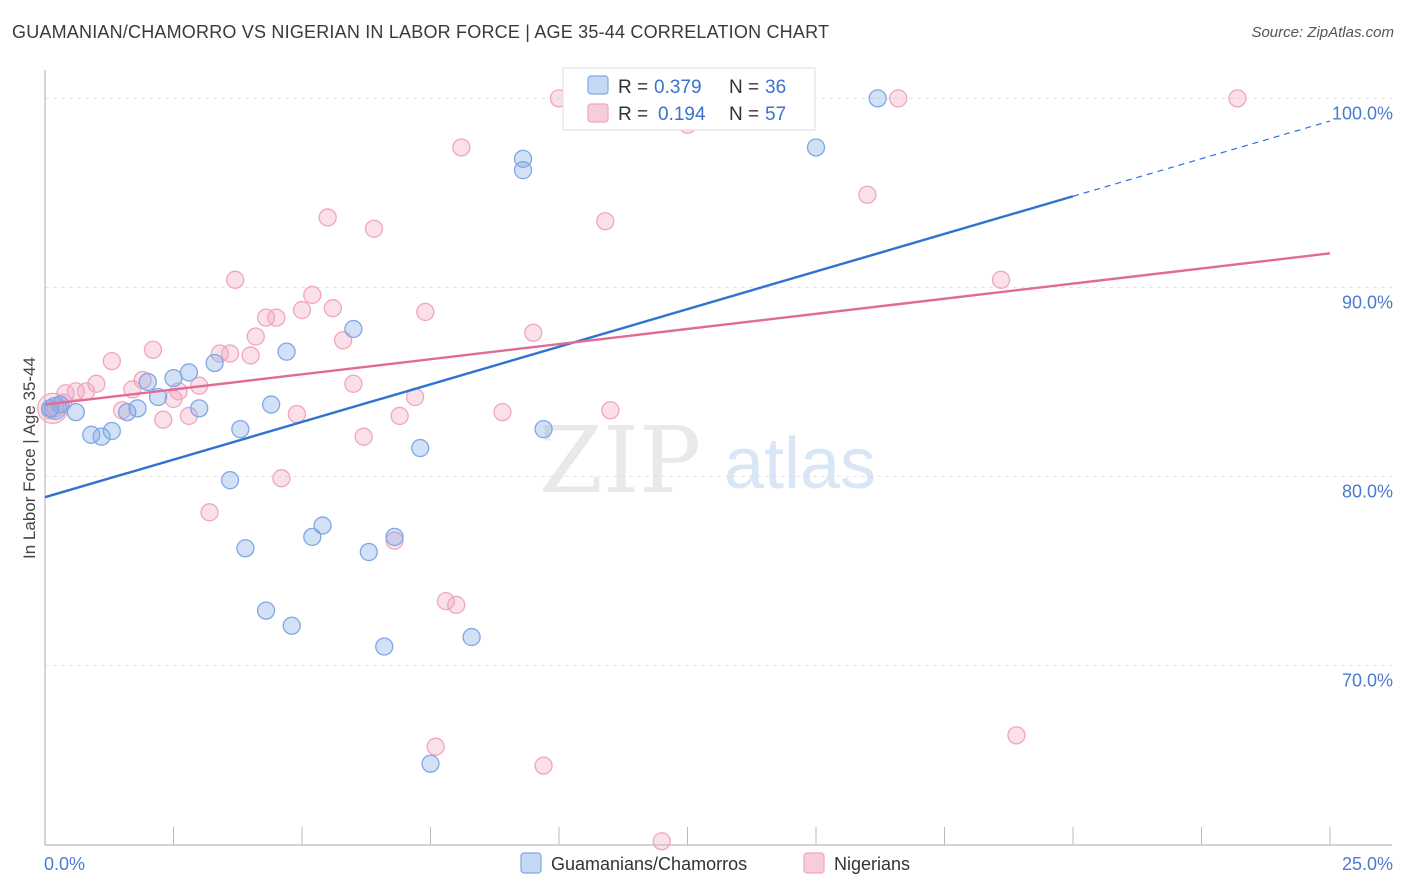 Image resolution: width=1406 pixels, height=892 pixels. Describe the element at coordinates (1367, 864) in the screenshot. I see `x-tick-label: 25.0%` at that location.